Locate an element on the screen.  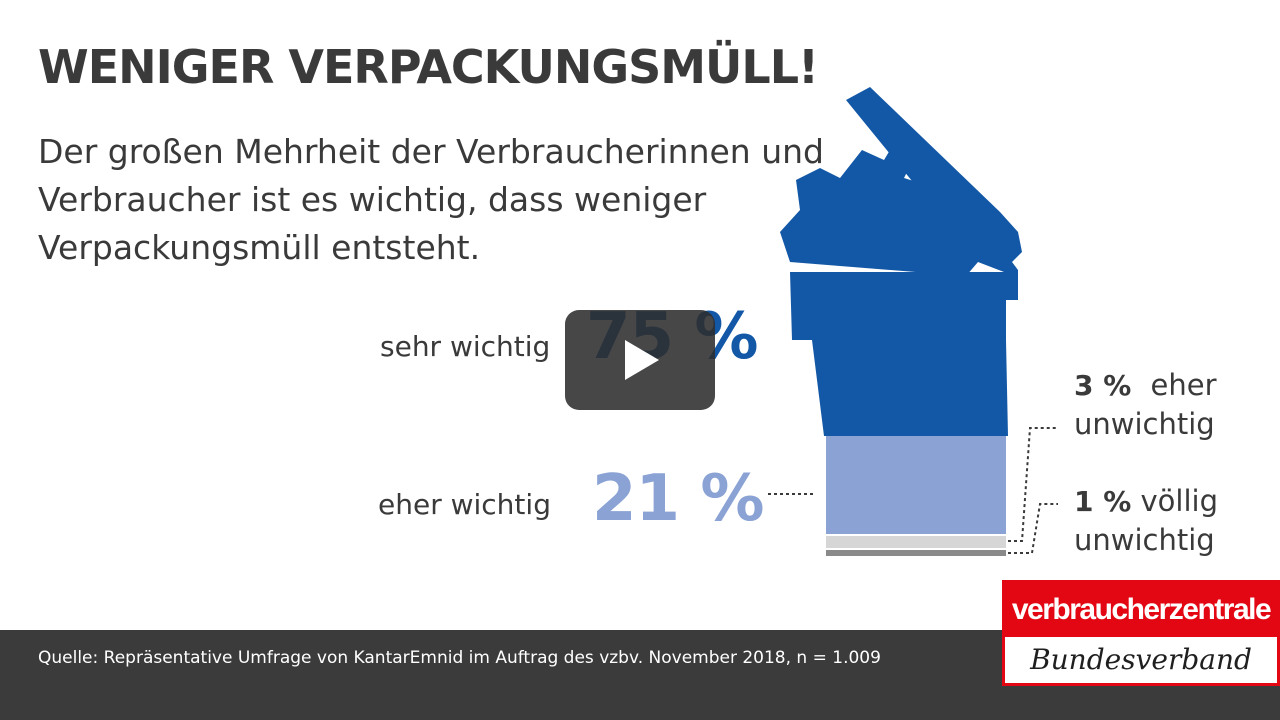
label-eher-unwichtig-line1: eher is located at coordinates (1183, 385).